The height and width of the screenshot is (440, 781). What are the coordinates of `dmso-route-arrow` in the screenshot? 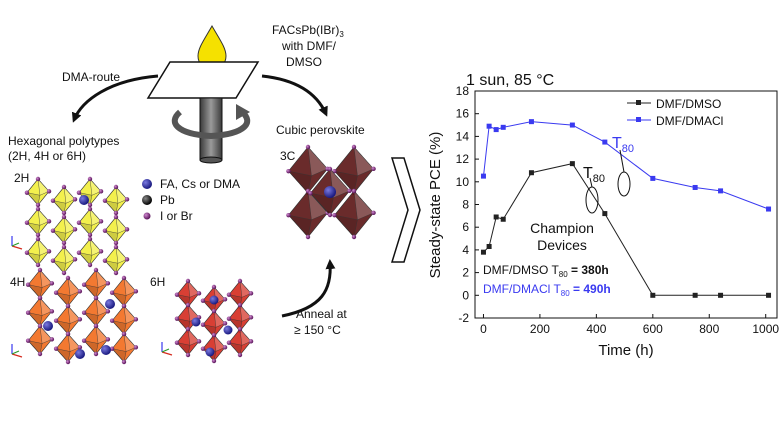 It's located at (294, 95).